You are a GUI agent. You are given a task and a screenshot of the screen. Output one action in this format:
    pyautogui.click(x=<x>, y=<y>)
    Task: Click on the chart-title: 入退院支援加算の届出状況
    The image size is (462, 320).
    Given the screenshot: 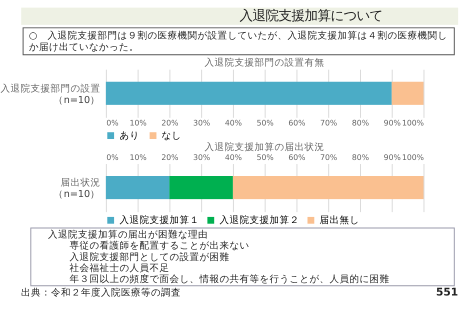 What is the action you would take?
    pyautogui.click(x=264, y=147)
    